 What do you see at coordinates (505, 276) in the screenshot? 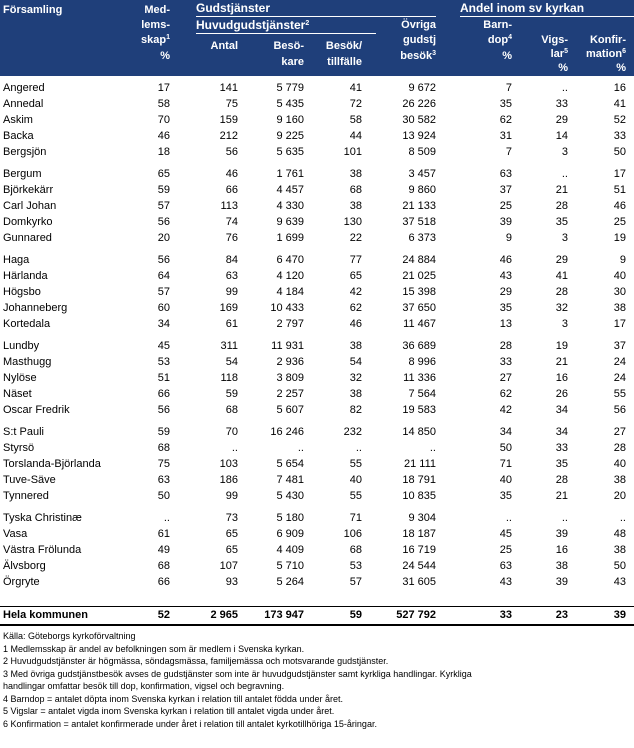
I see `cell-barndop: 43` at bounding box center [505, 276].